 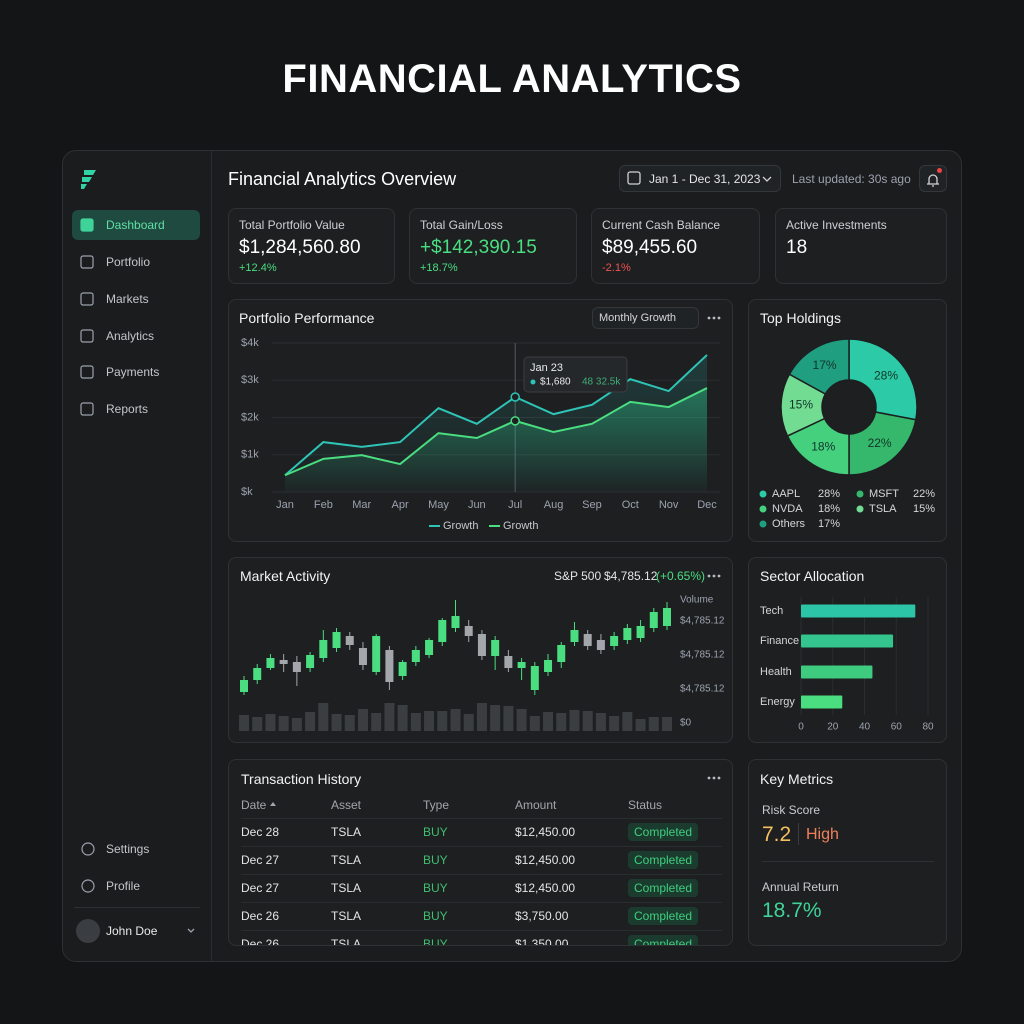 I want to click on nav-item: Dashboard, so click(x=135, y=225).